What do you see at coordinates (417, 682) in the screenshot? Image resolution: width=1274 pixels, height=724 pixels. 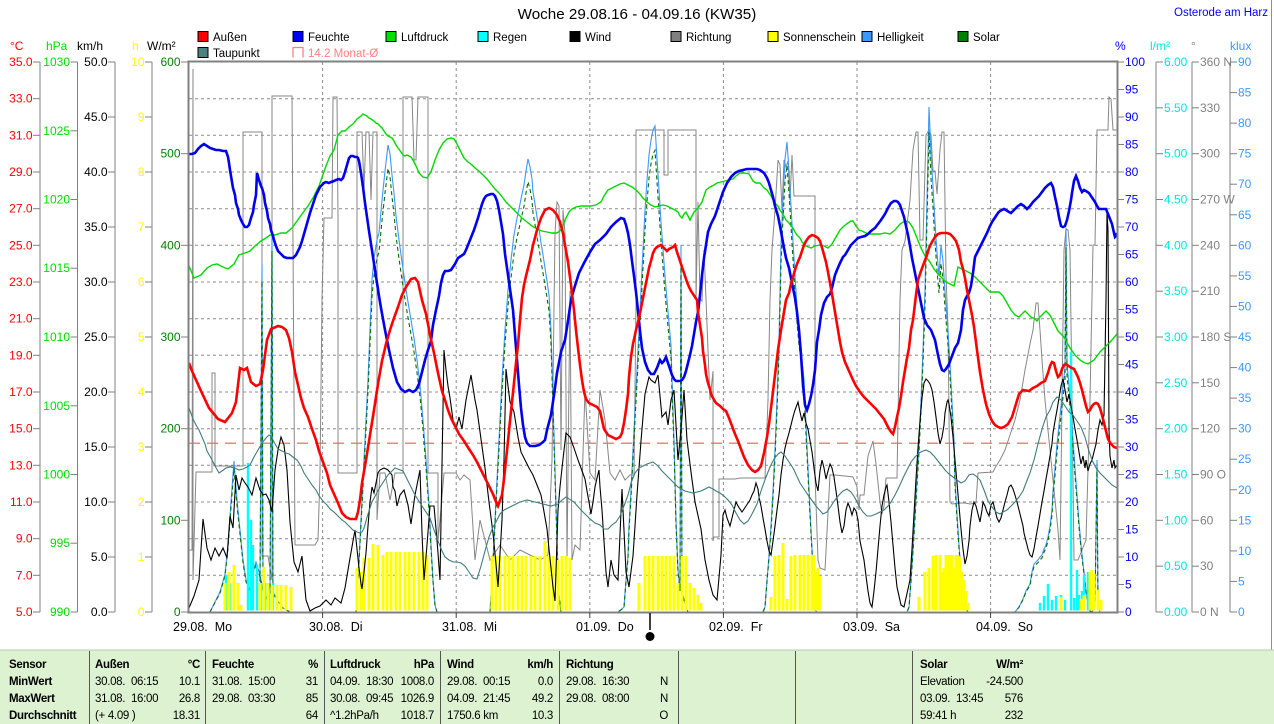 I see `svg-text: 1008.0` at bounding box center [417, 682].